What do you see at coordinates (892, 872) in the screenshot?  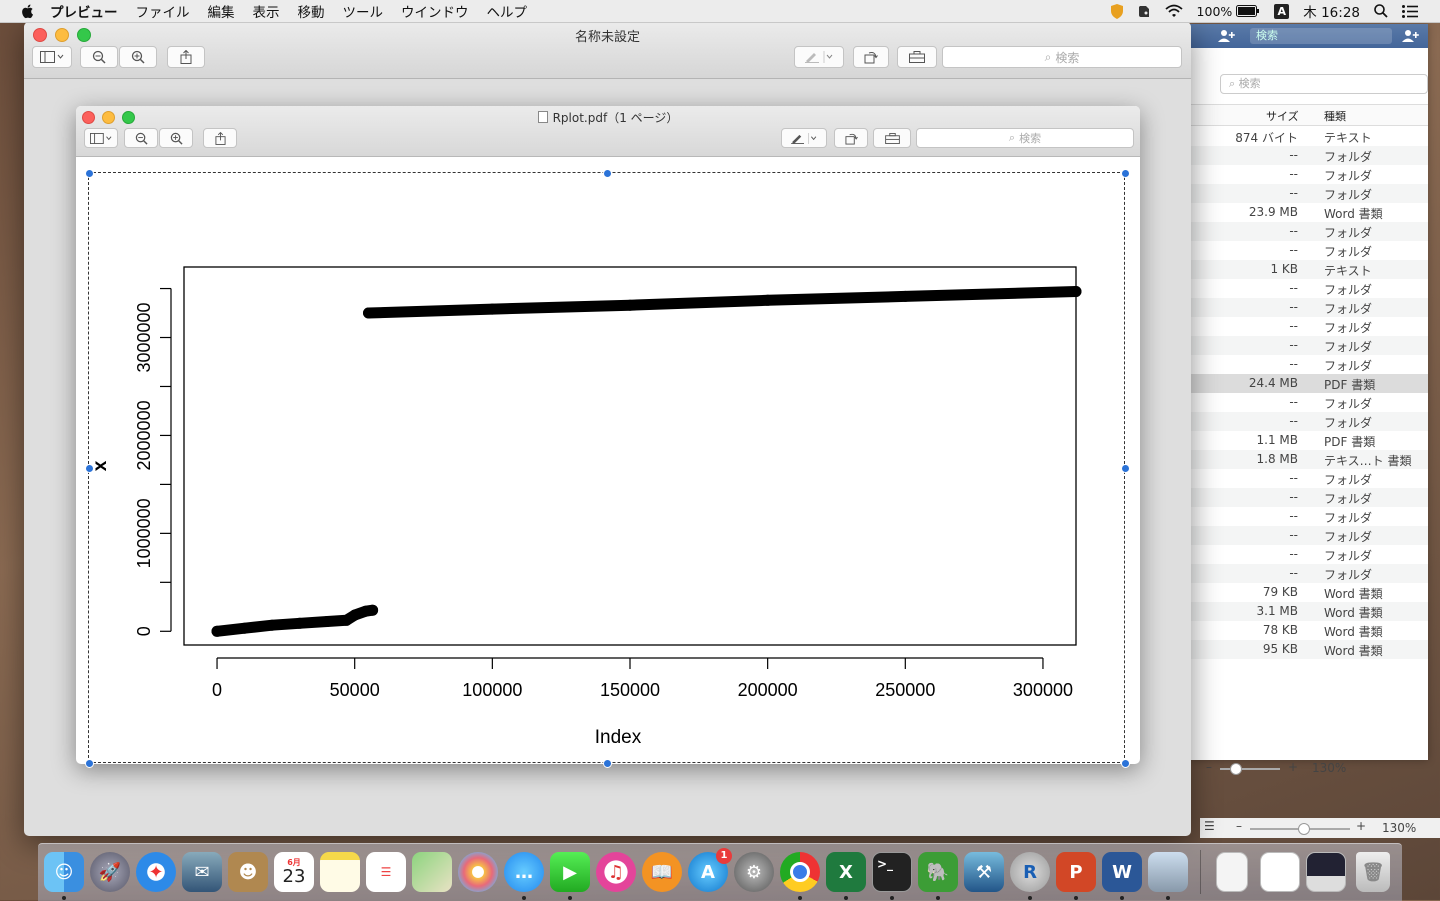 I see `terminal-icon: >_` at bounding box center [892, 872].